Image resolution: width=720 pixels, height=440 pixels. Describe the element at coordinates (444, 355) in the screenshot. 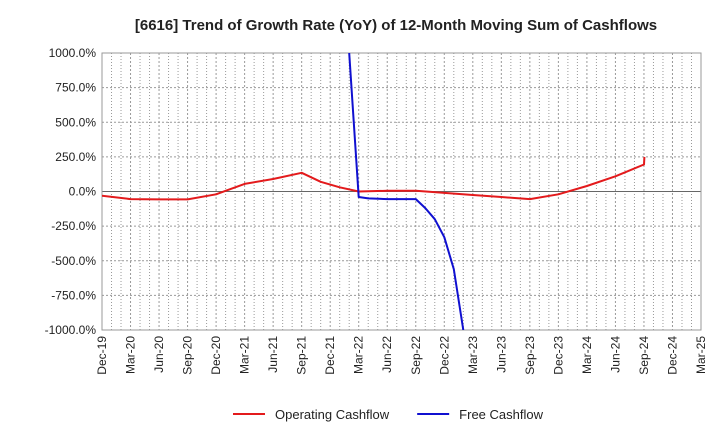

I see `x-tick-label: Dec-22` at that location.